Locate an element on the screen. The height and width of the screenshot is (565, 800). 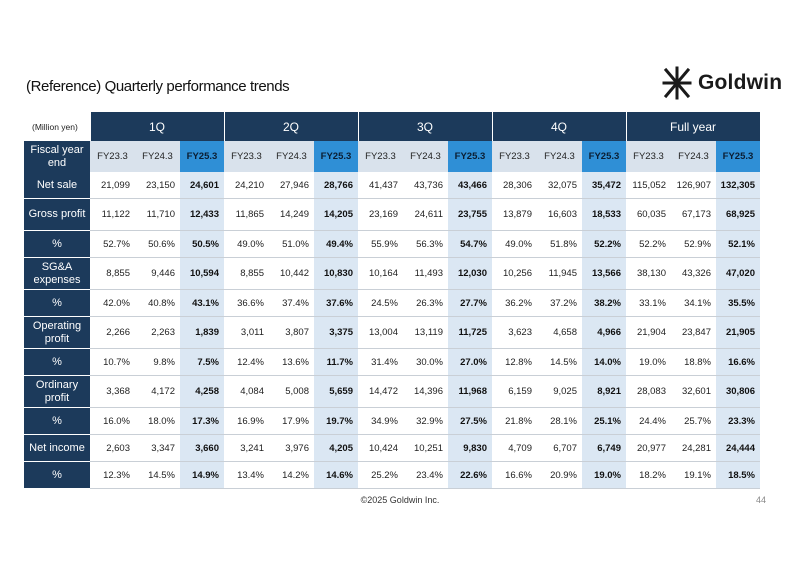
table-cell: 16.6% is located at coordinates (514, 475).